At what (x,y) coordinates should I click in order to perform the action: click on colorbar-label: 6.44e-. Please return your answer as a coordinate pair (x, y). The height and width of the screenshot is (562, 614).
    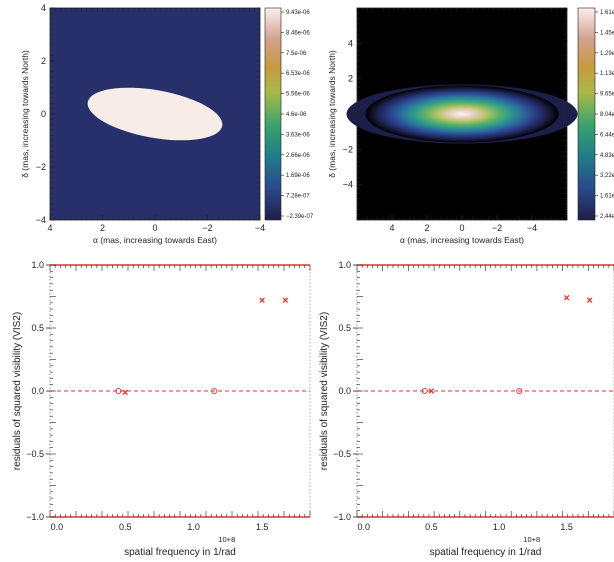
    Looking at the image, I should click on (607, 135).